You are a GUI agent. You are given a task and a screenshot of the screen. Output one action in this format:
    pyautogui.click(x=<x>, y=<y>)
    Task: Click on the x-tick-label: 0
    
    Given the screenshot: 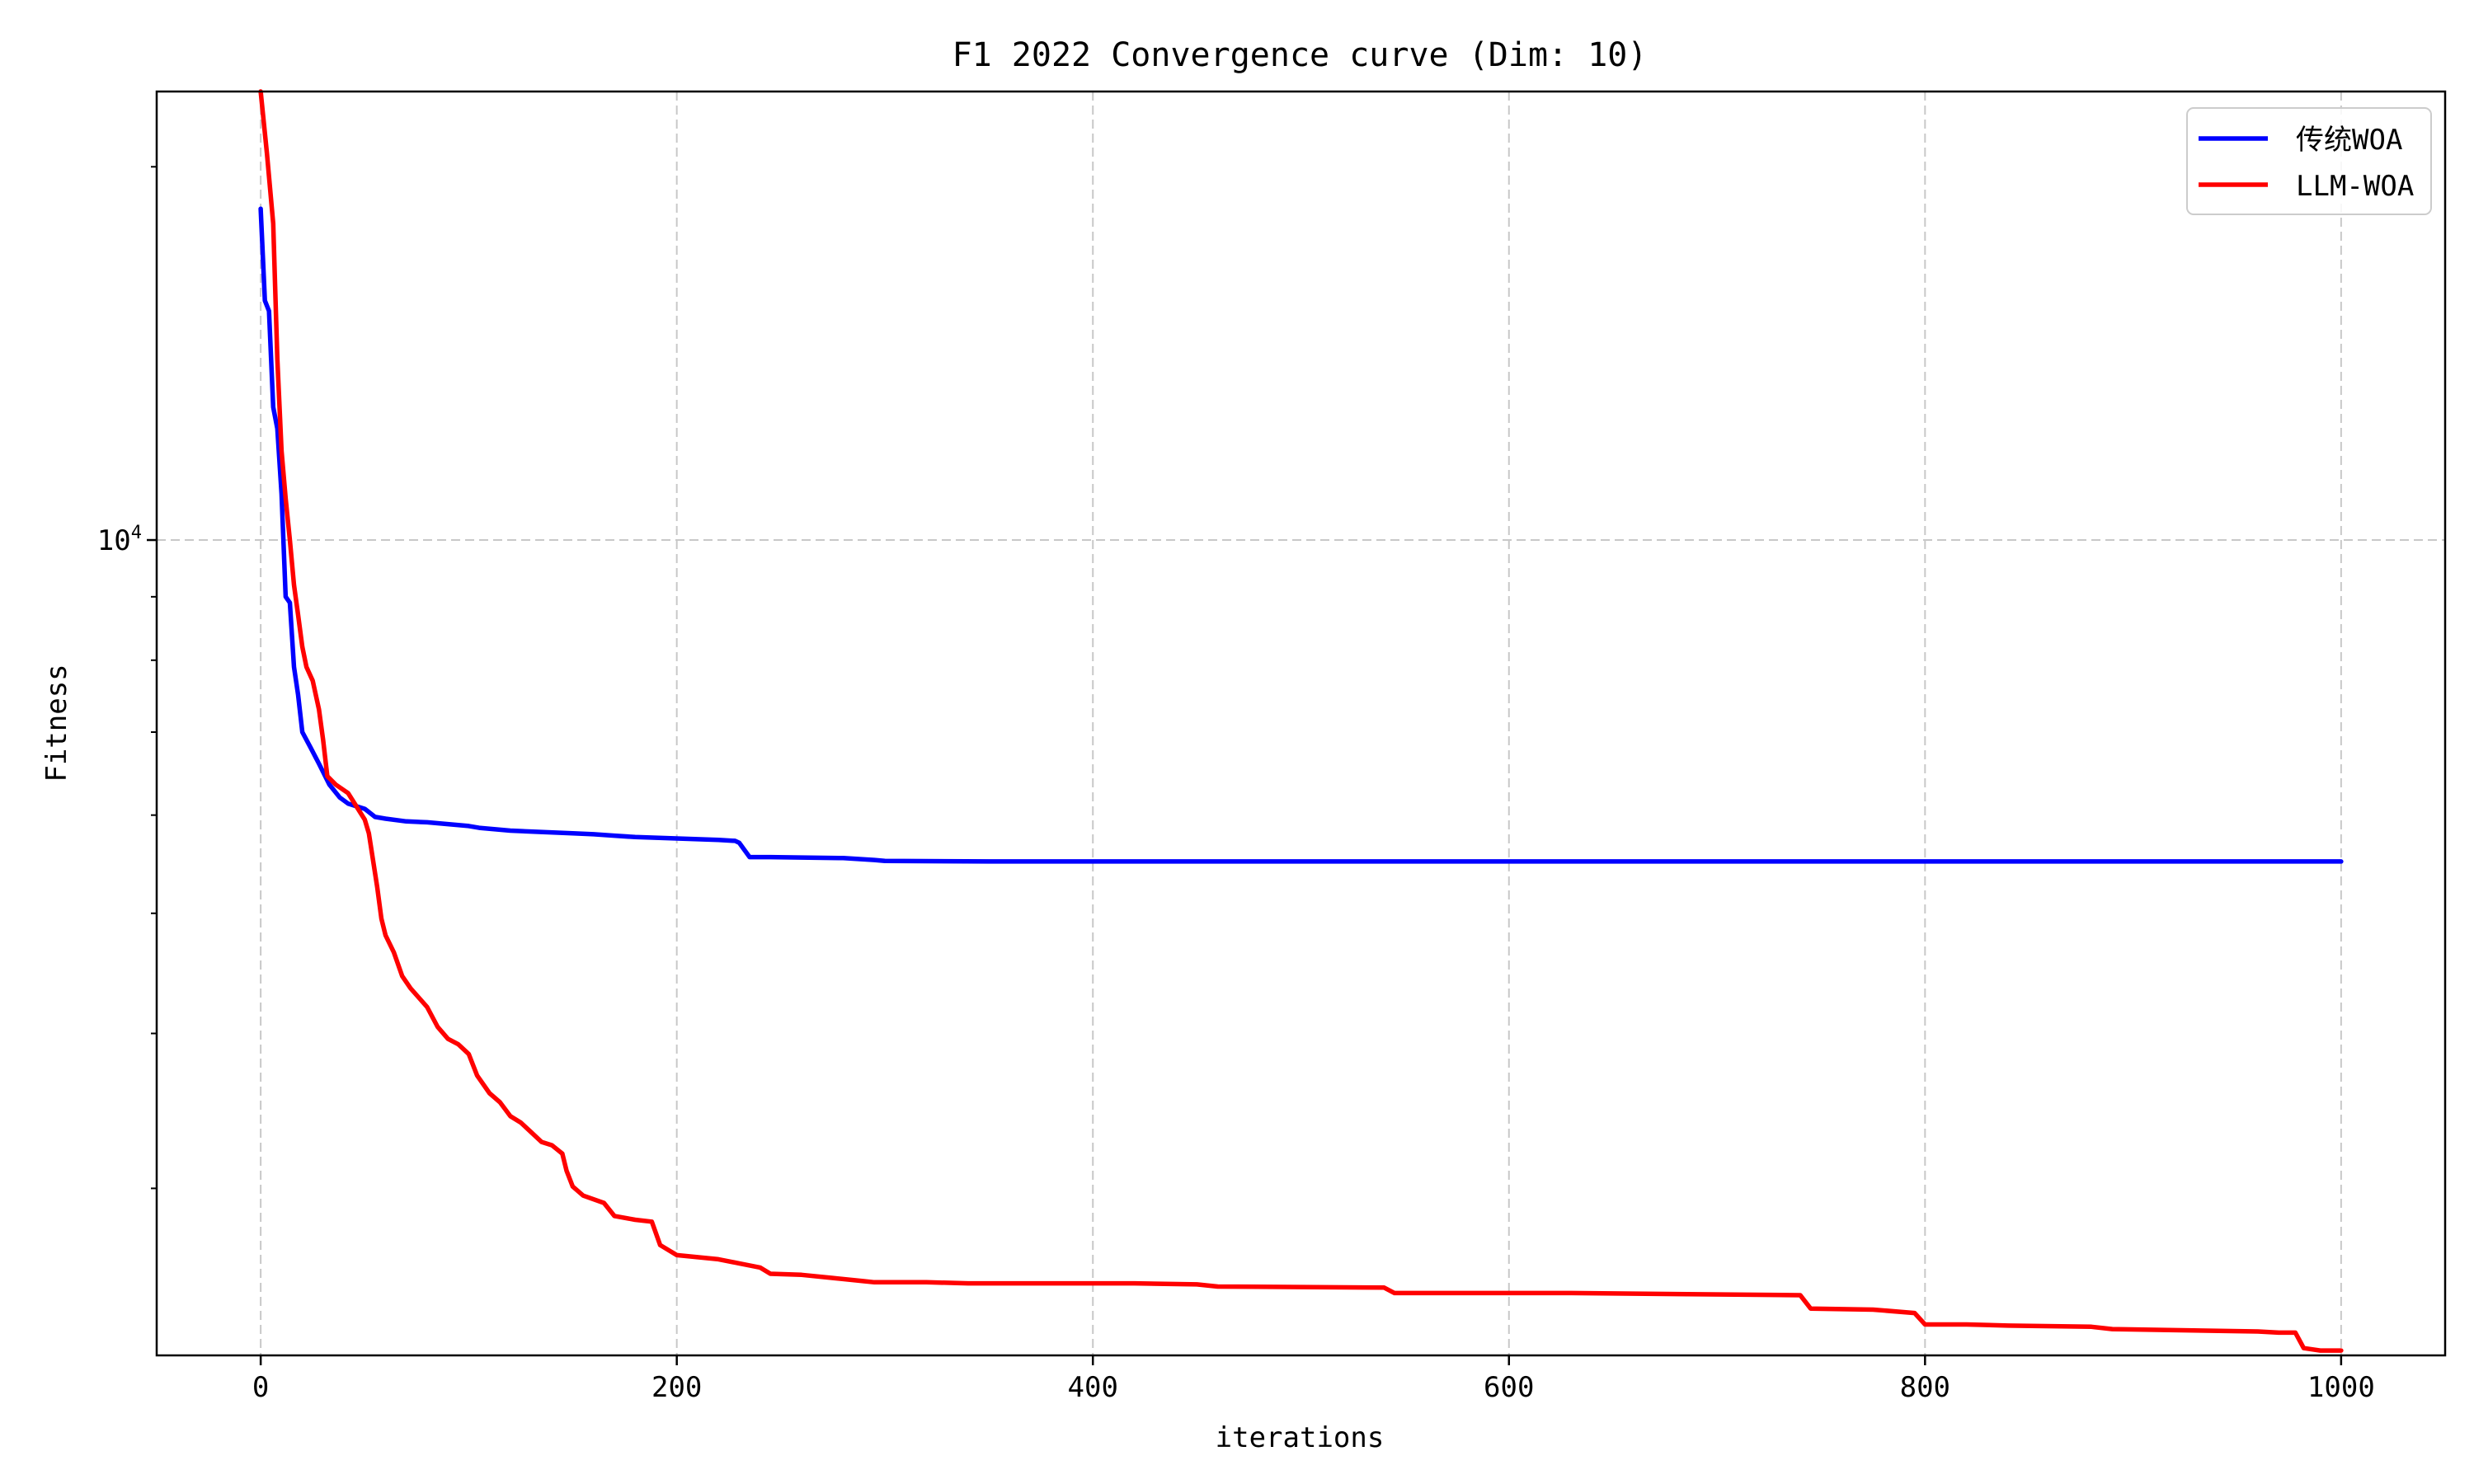 What is the action you would take?
    pyautogui.click(x=260, y=1387)
    